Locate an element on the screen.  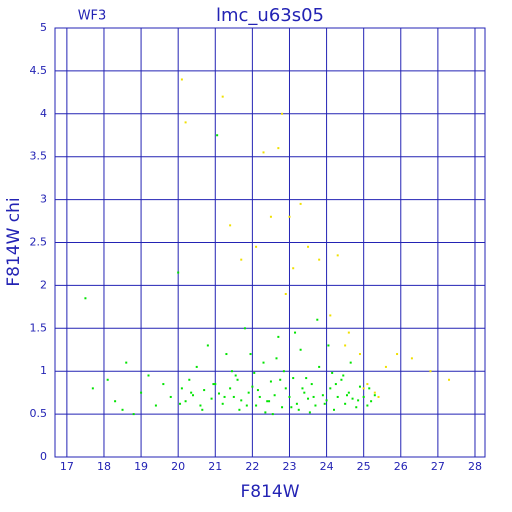
x-tick-label: 19 is located at coordinates (141, 466).